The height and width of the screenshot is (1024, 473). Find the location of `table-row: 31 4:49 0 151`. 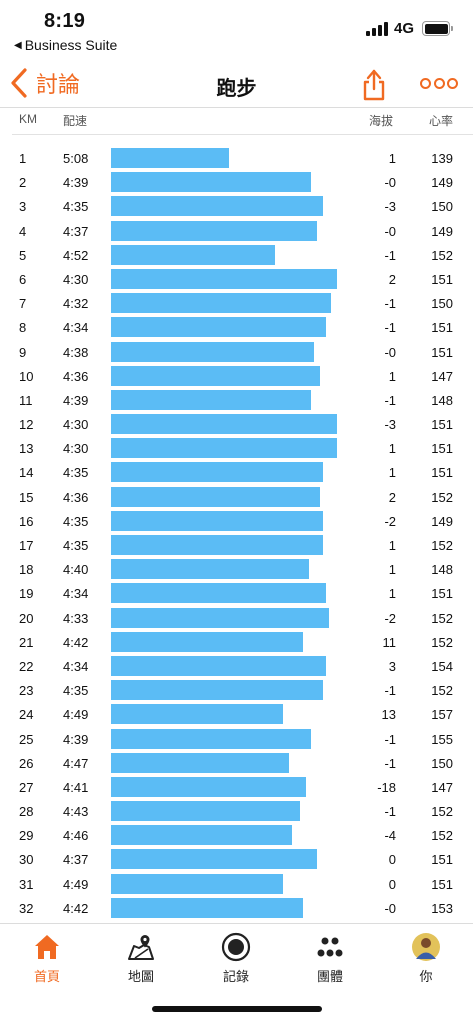

table-row: 31 4:49 0 151 is located at coordinates (236, 884).